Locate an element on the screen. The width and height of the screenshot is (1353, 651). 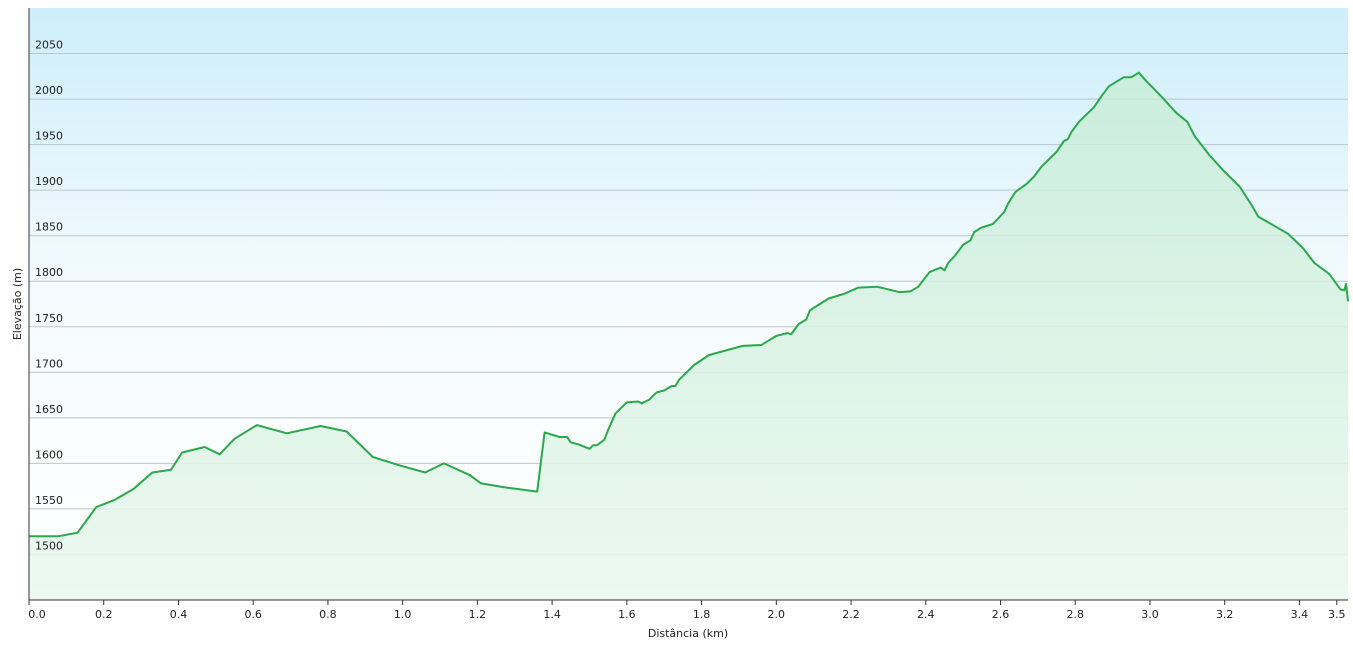
y-tick-label: 1750 is located at coordinates (49, 318).